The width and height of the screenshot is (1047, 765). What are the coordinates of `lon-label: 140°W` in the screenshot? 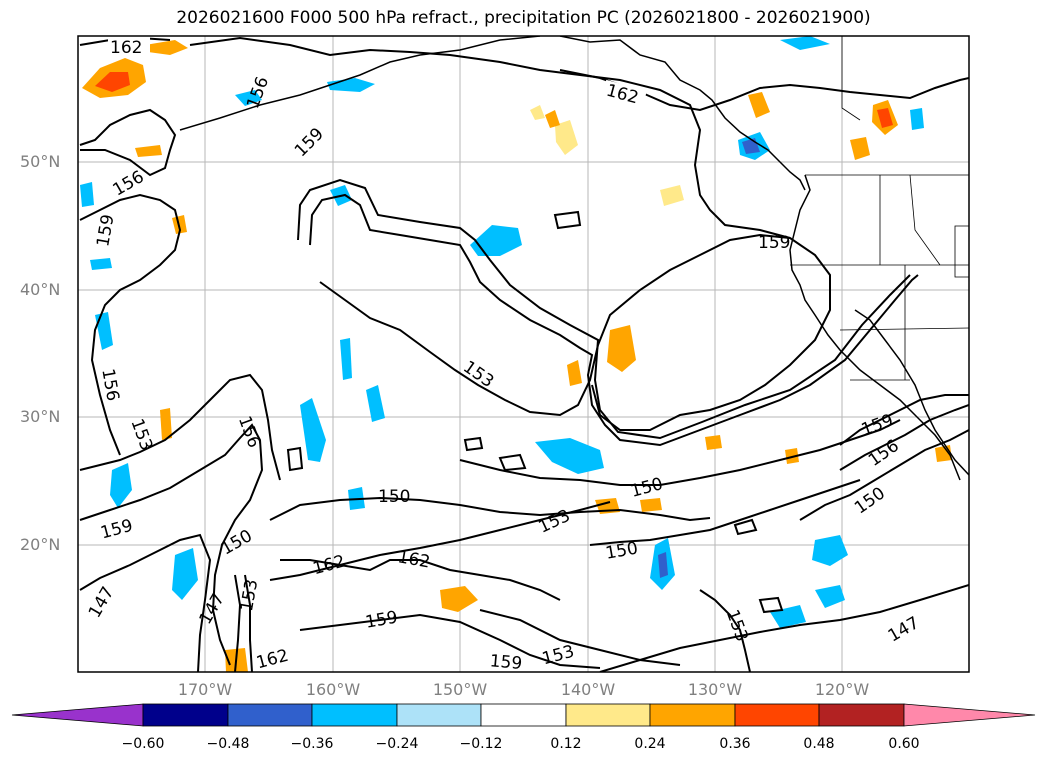 It's located at (588, 689).